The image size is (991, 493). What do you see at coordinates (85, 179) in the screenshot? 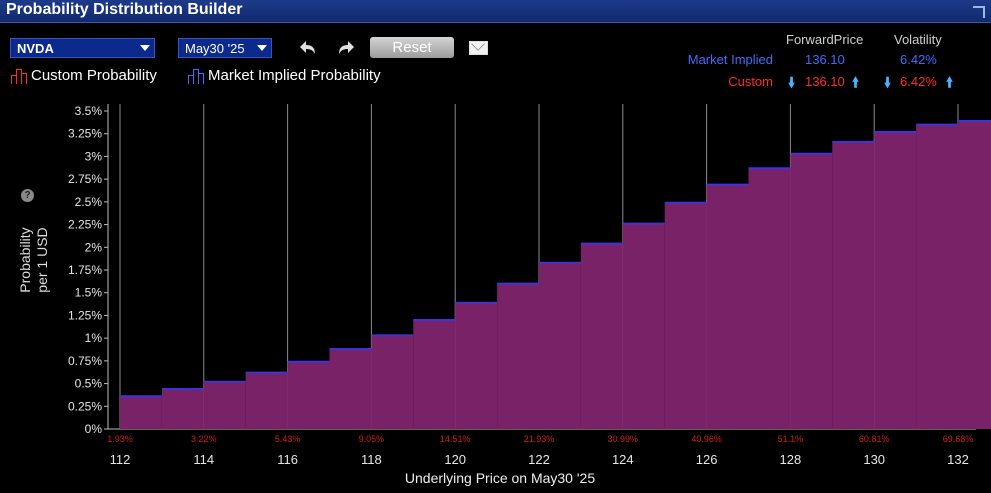
I see `y-tick-label: 2.75%` at bounding box center [85, 179].